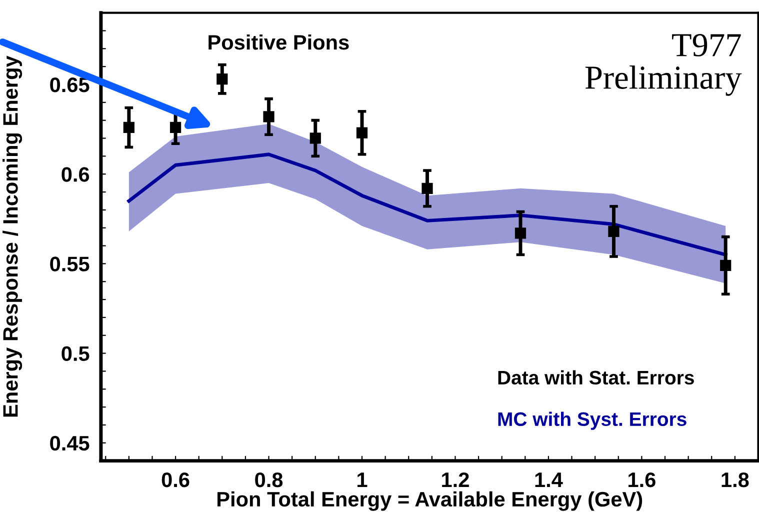 This screenshot has height=512, width=759. Describe the element at coordinates (70, 84) in the screenshot. I see `y-tick-label: 0.65` at that location.